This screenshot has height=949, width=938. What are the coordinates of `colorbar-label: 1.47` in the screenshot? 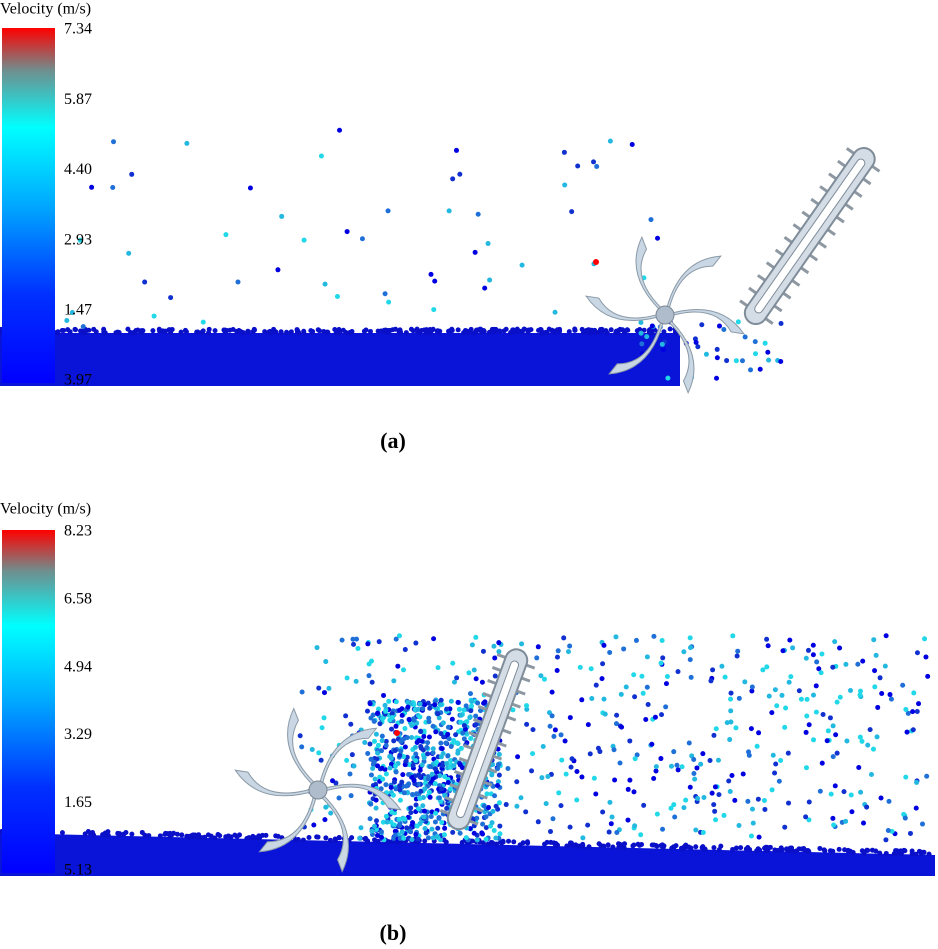 It's located at (78, 309).